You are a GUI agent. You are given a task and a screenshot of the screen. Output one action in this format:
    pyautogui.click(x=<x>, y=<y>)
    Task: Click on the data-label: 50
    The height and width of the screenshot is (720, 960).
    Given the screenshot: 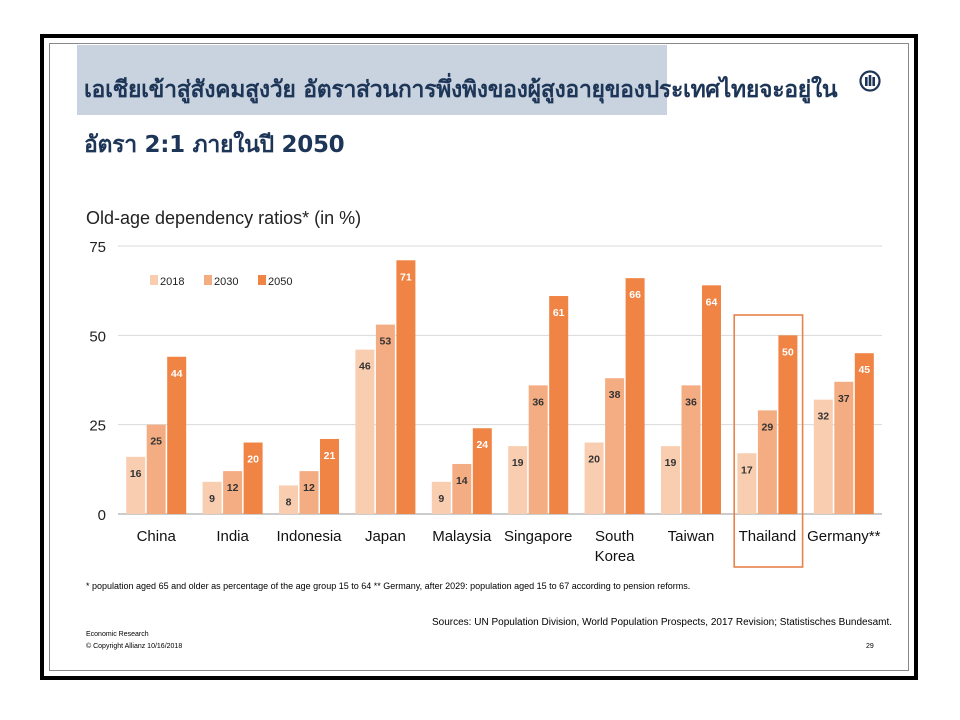 What is the action you would take?
    pyautogui.click(x=788, y=352)
    